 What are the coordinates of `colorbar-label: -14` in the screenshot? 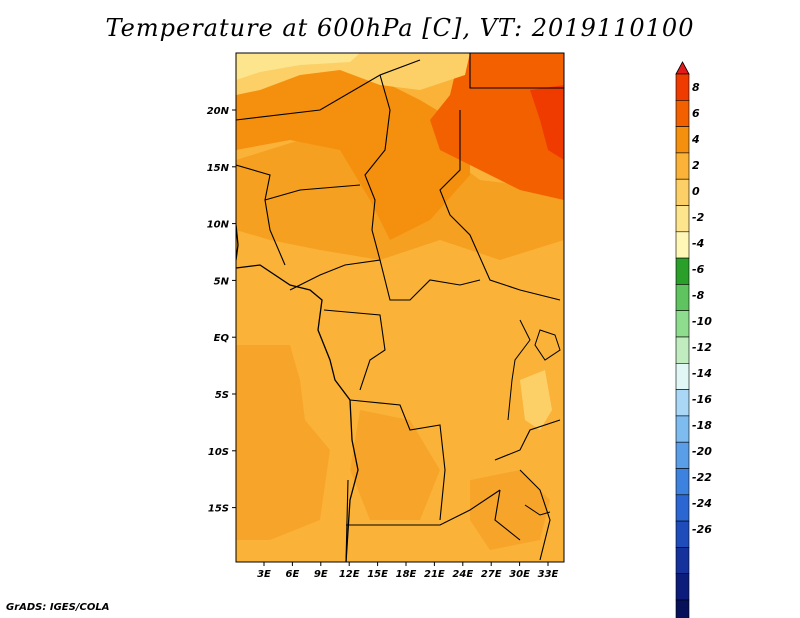 It's located at (702, 373).